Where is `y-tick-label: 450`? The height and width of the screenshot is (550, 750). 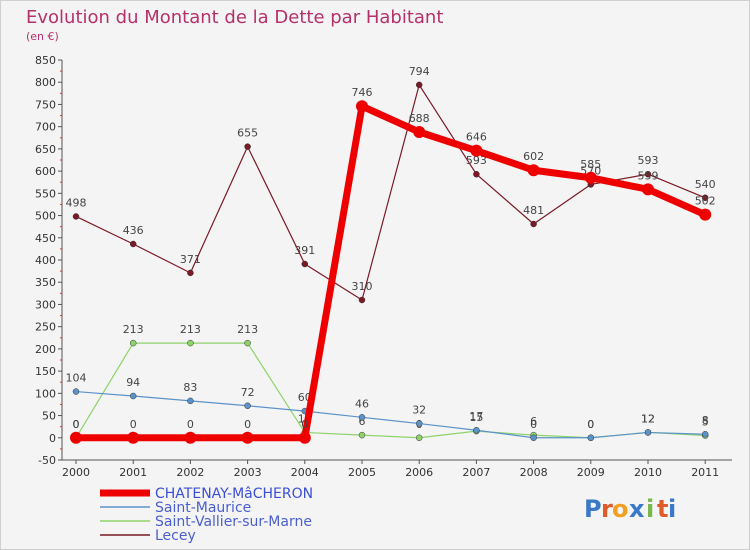 y-tick-label: 450 is located at coordinates (45, 238).